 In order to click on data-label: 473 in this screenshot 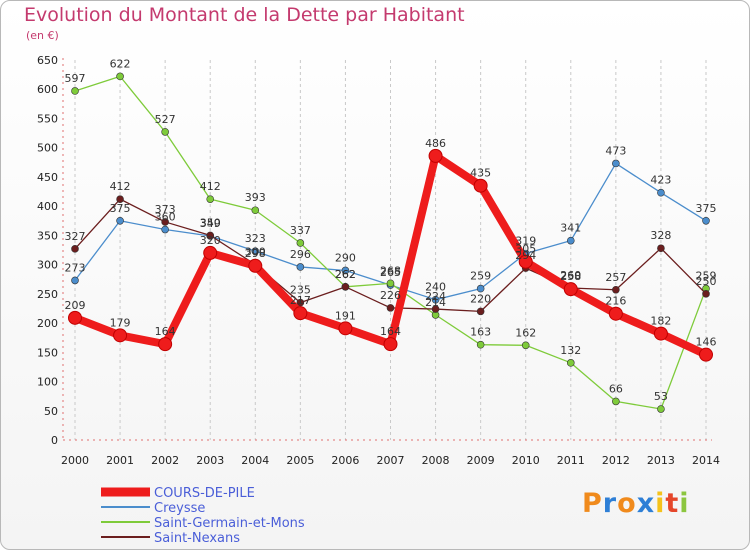, I will do `click(615, 150)`.